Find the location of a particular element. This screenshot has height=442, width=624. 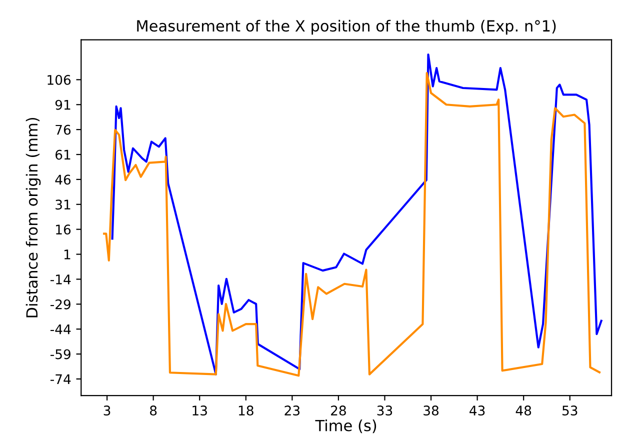

y-tick-label: 31 is located at coordinates (63, 205).